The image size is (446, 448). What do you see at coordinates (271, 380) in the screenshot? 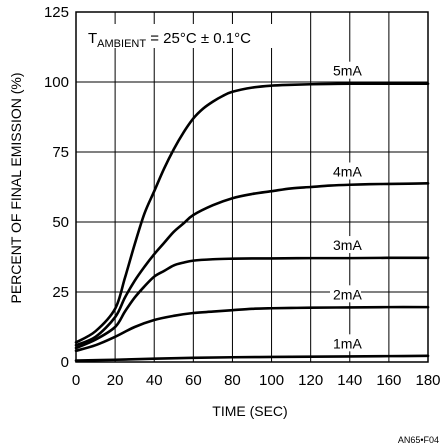
I see `x-tick-label: 100` at bounding box center [271, 380].